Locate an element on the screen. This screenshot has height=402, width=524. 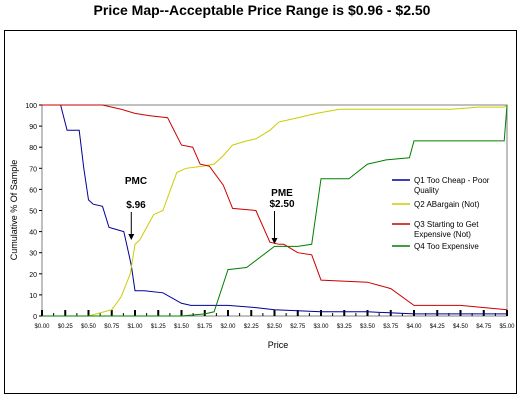
legend-label-q2: Q2 ABargain (Not) is located at coordinates (447, 204).